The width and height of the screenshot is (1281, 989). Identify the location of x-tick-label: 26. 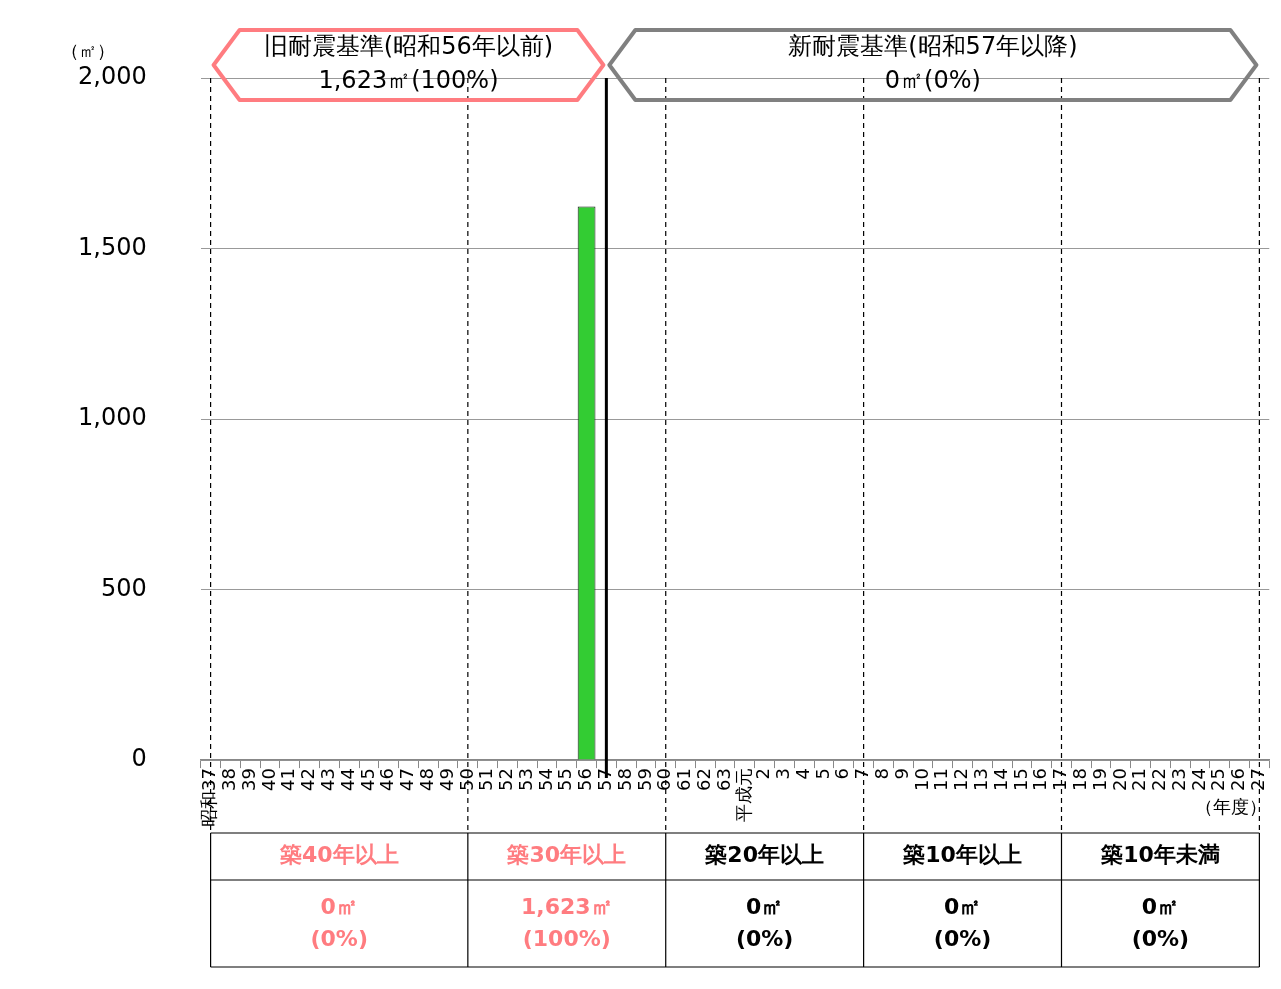
(1238, 779).